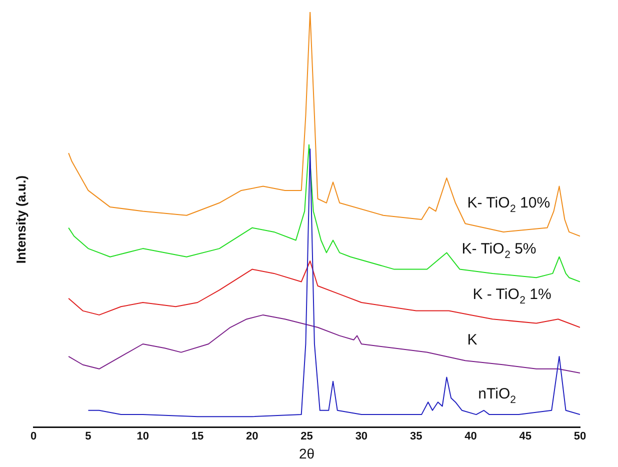 The height and width of the screenshot is (467, 618). I want to click on x-tick-label: 35, so click(416, 436).